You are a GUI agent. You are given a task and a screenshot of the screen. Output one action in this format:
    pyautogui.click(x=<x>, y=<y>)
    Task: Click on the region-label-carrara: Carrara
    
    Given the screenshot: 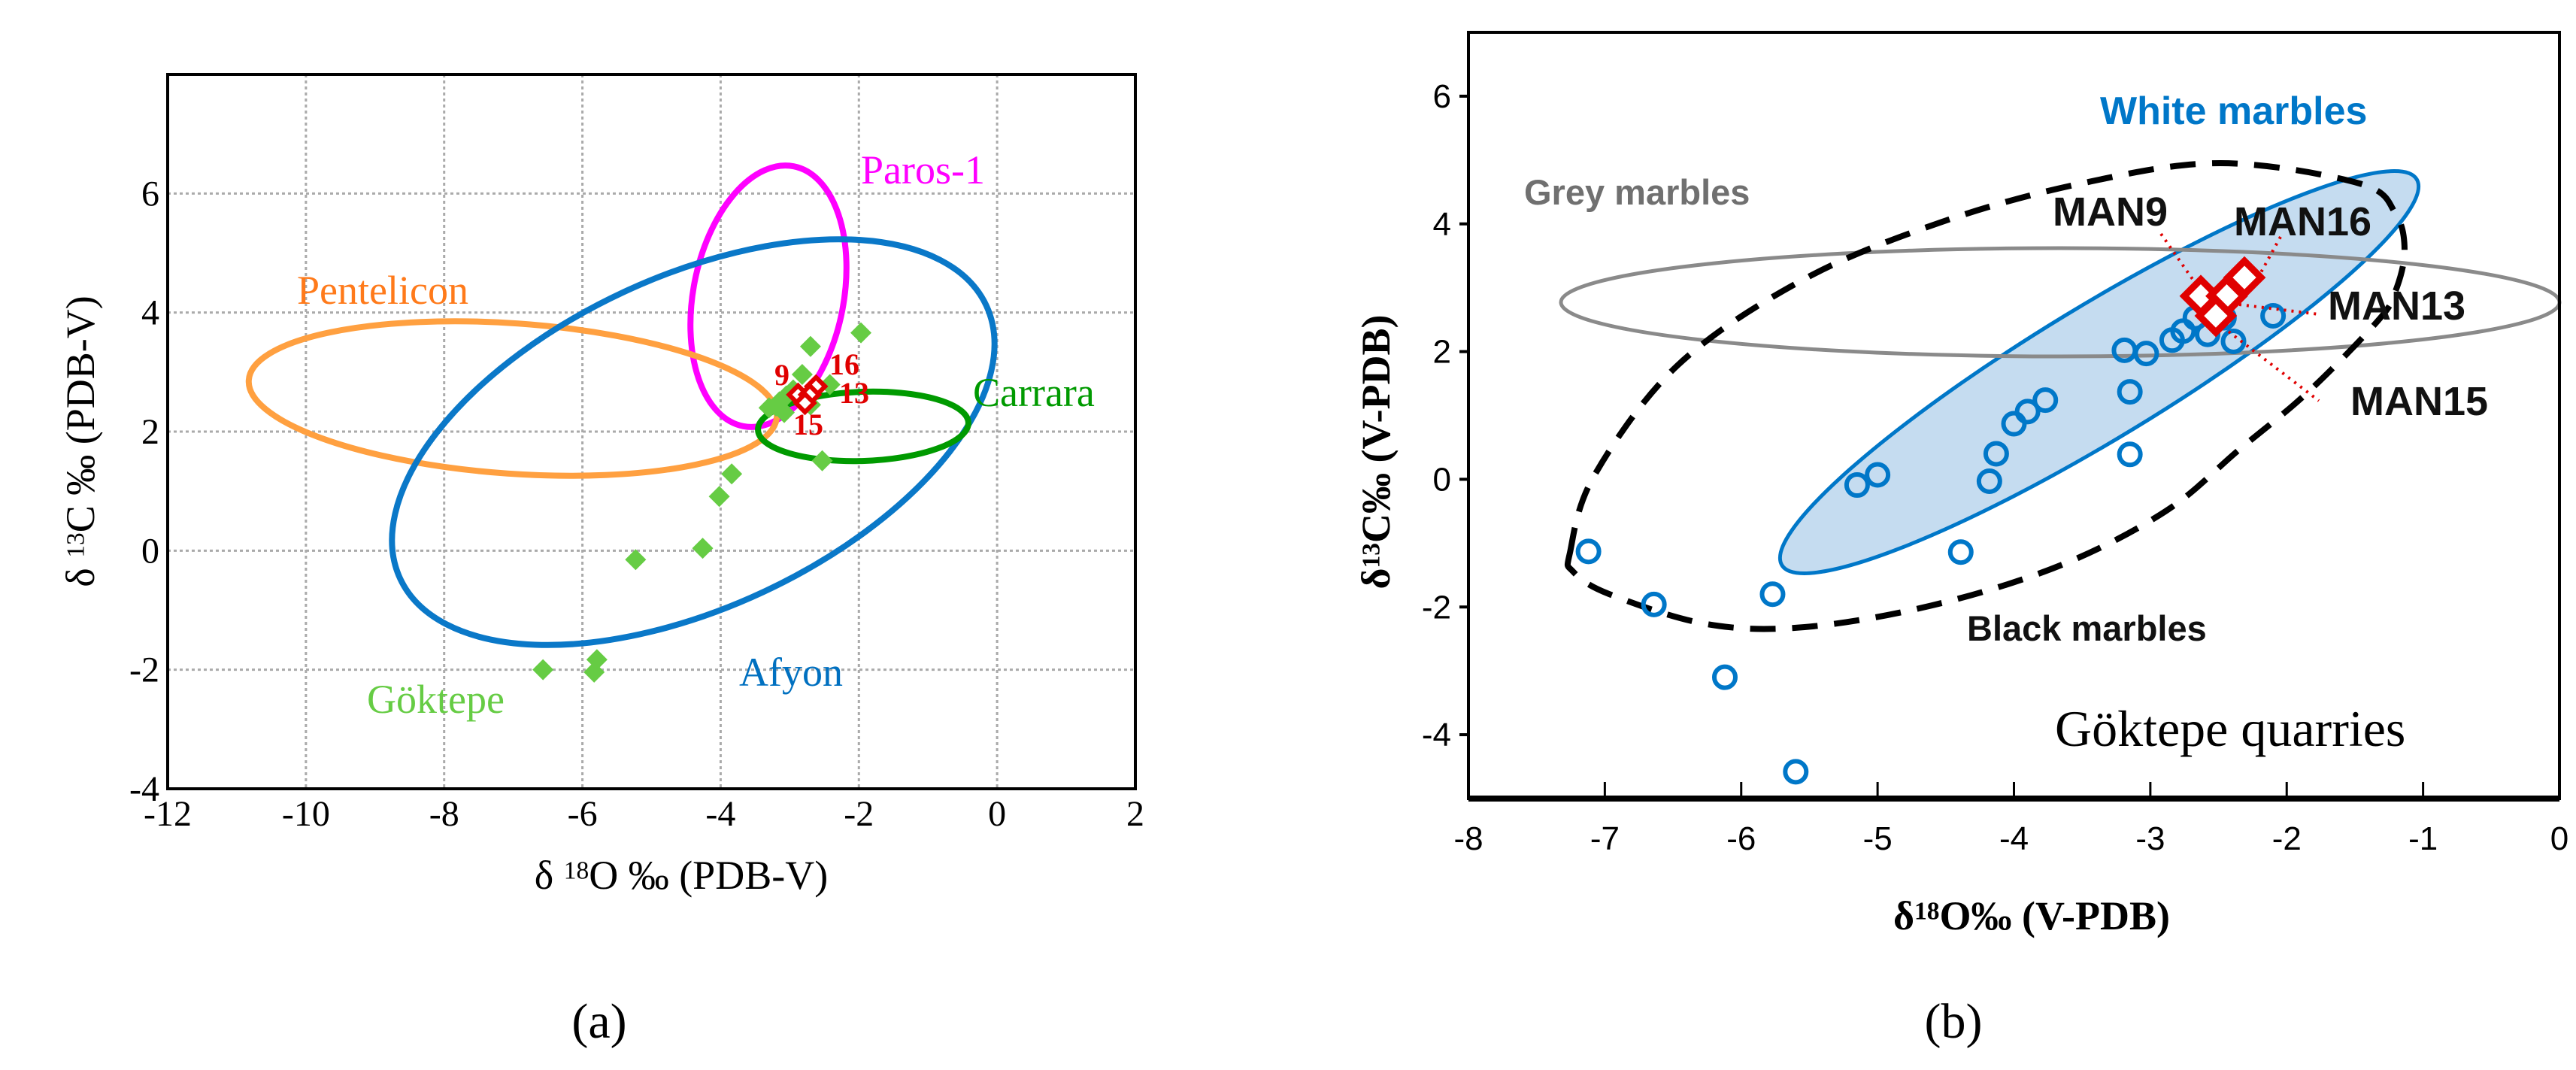 What is the action you would take?
    pyautogui.click(x=1034, y=392)
    